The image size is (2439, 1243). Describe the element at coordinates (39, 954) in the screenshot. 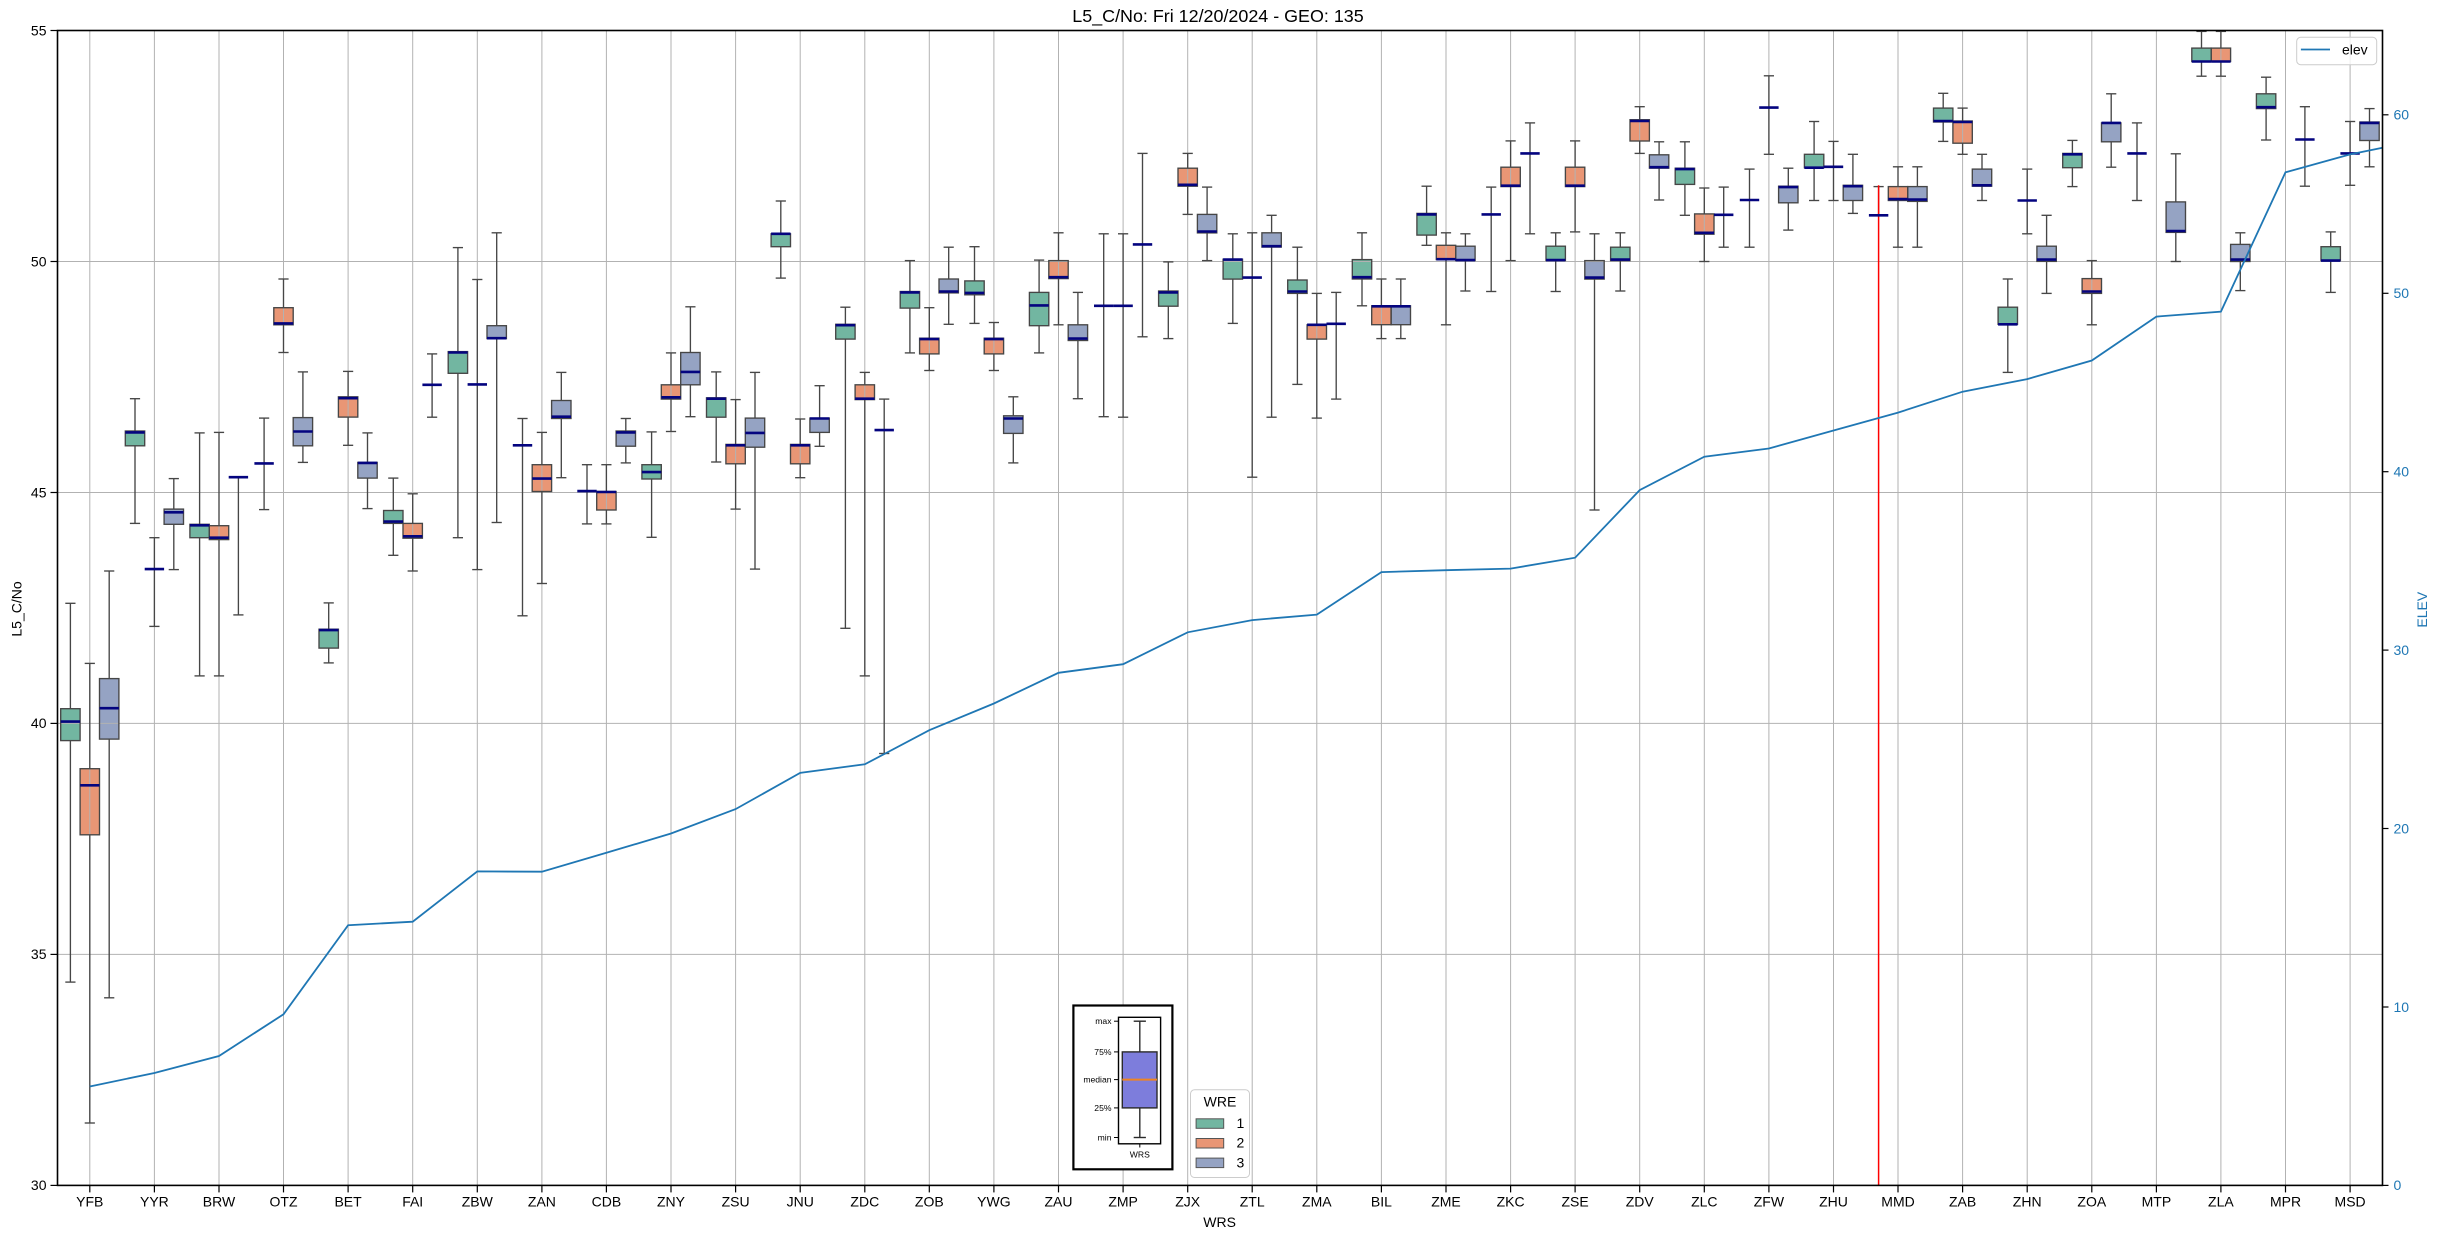

I see `svg-text: 35` at that location.